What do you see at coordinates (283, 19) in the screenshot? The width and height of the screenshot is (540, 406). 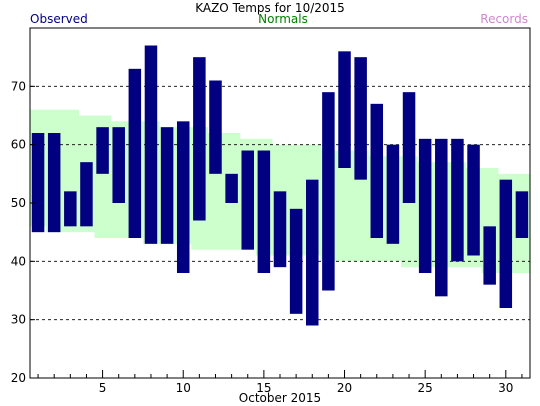 I see `legend-normals: Normals` at bounding box center [283, 19].